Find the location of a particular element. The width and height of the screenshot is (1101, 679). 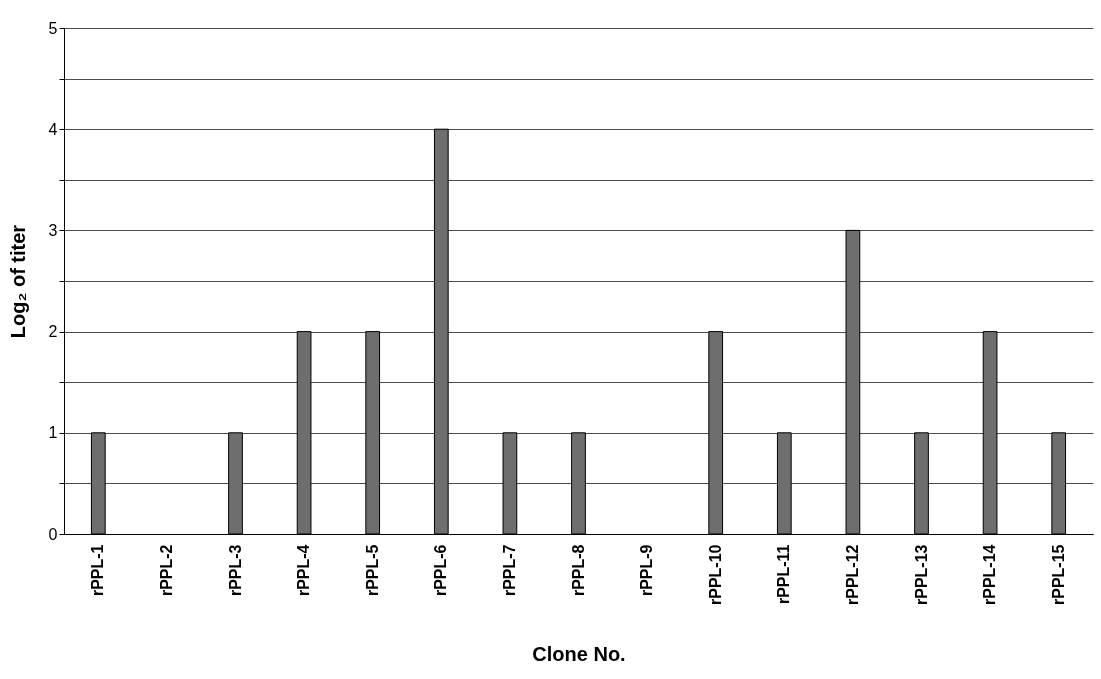

y-axis-title: Log₂ of titer is located at coordinates (17, 281).